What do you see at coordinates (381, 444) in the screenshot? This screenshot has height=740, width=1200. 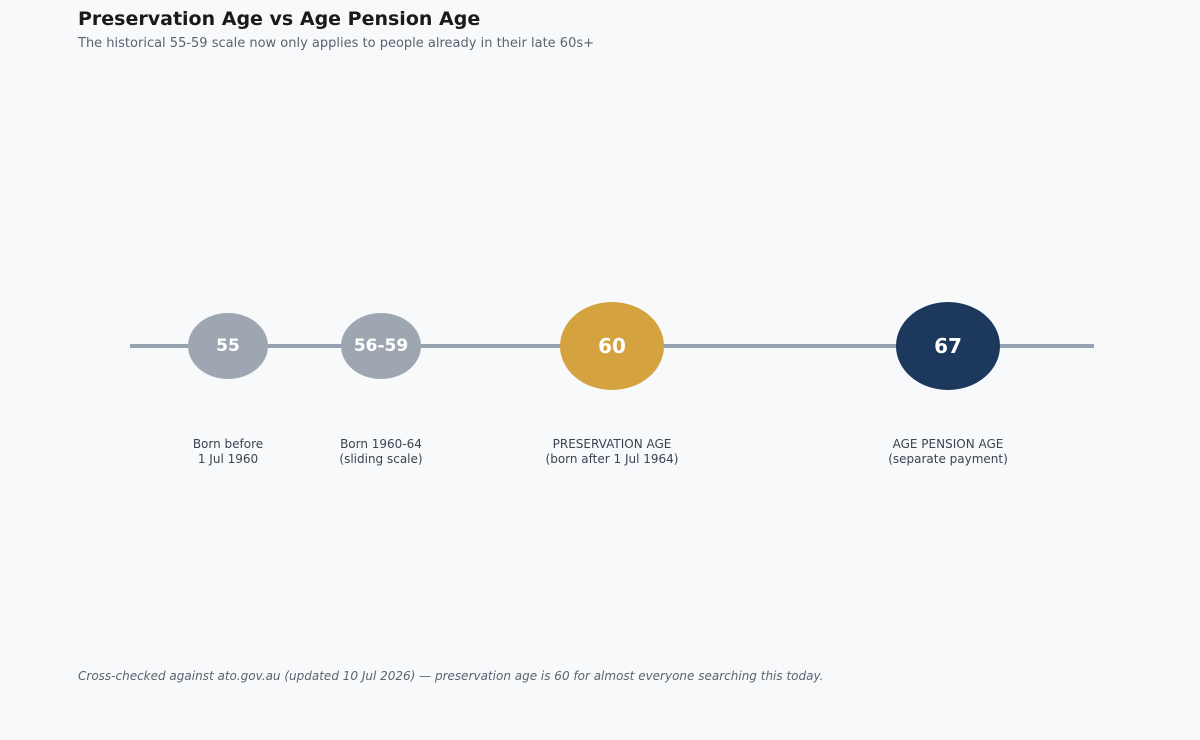 I see `age-caption-line: Born 1960-64` at bounding box center [381, 444].